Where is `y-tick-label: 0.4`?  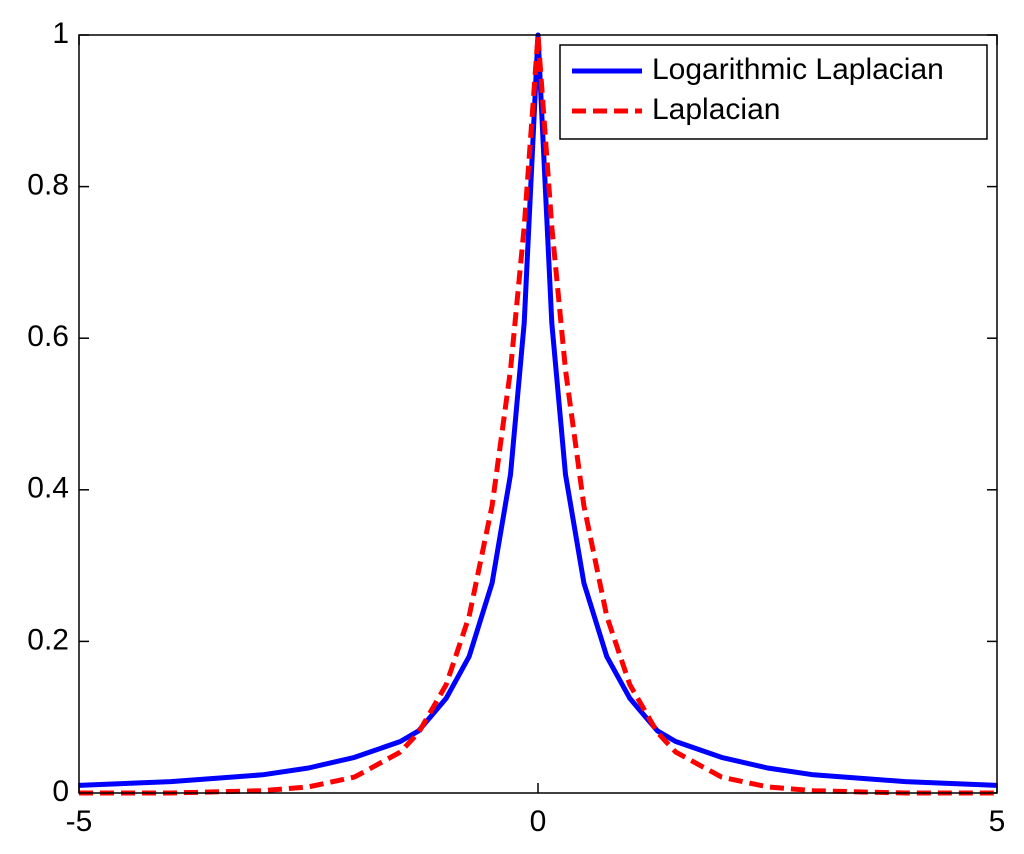 y-tick-label: 0.4 is located at coordinates (48, 488).